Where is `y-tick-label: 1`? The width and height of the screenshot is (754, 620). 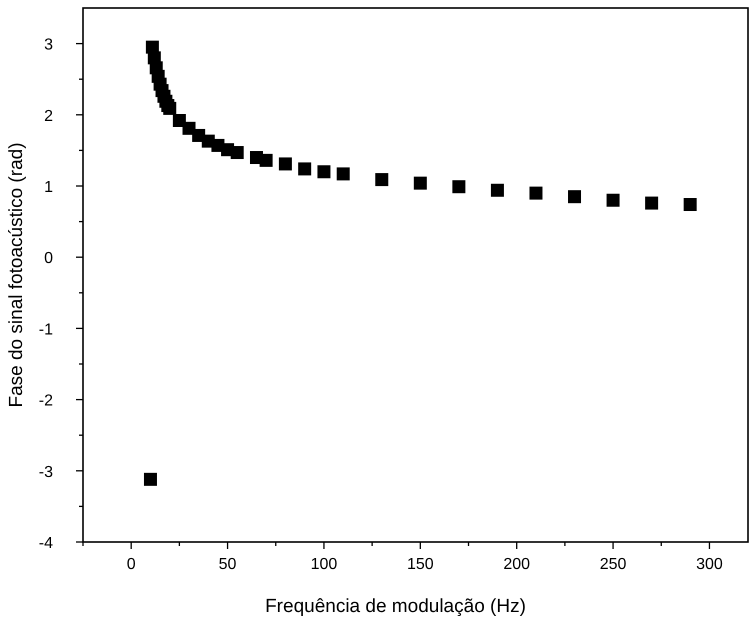
y-tick-label: 1 is located at coordinates (49, 187).